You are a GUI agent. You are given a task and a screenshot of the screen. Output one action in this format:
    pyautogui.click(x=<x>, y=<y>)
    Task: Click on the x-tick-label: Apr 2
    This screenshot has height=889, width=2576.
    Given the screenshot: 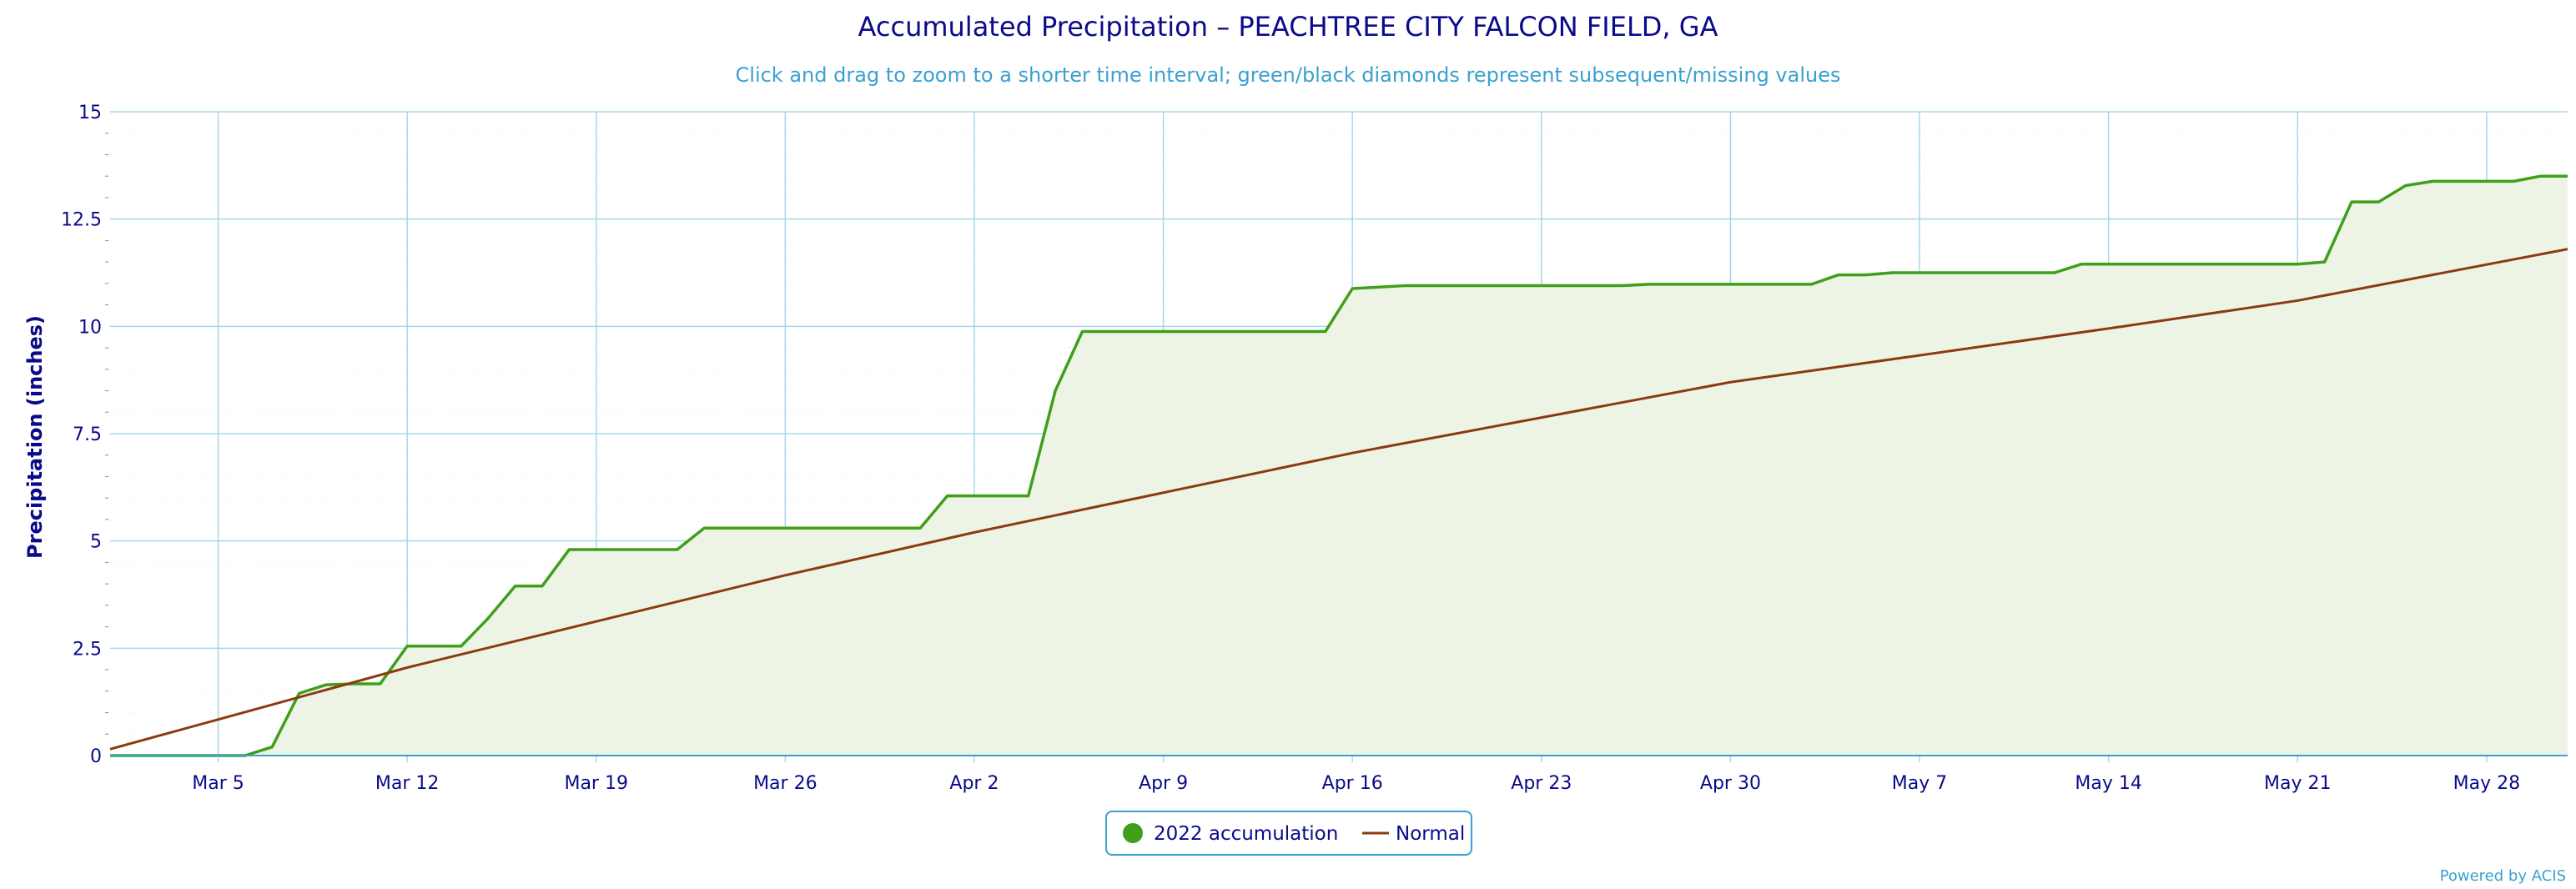 What is the action you would take?
    pyautogui.click(x=974, y=783)
    